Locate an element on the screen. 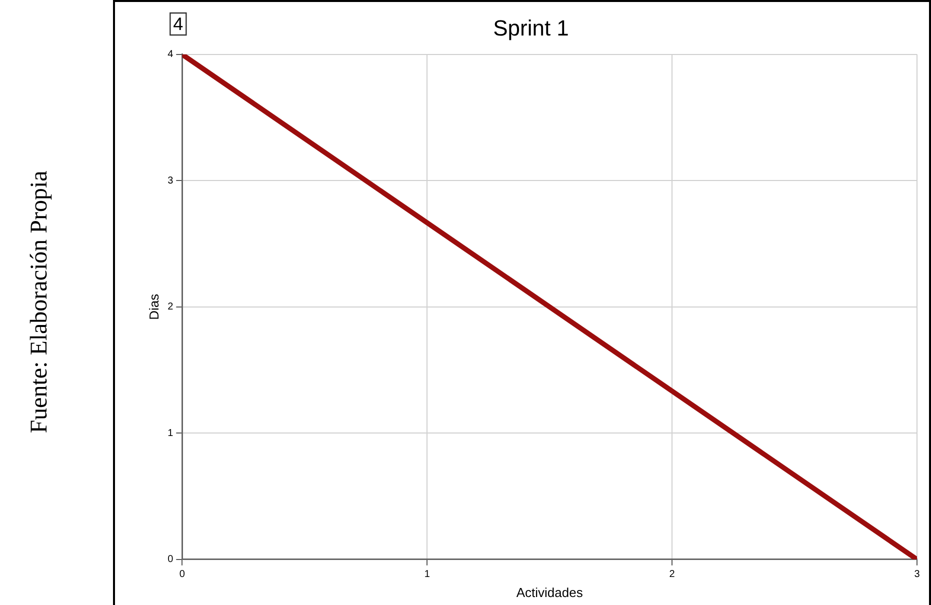 This screenshot has height=605, width=931. x-tick-label: 2 is located at coordinates (672, 574).